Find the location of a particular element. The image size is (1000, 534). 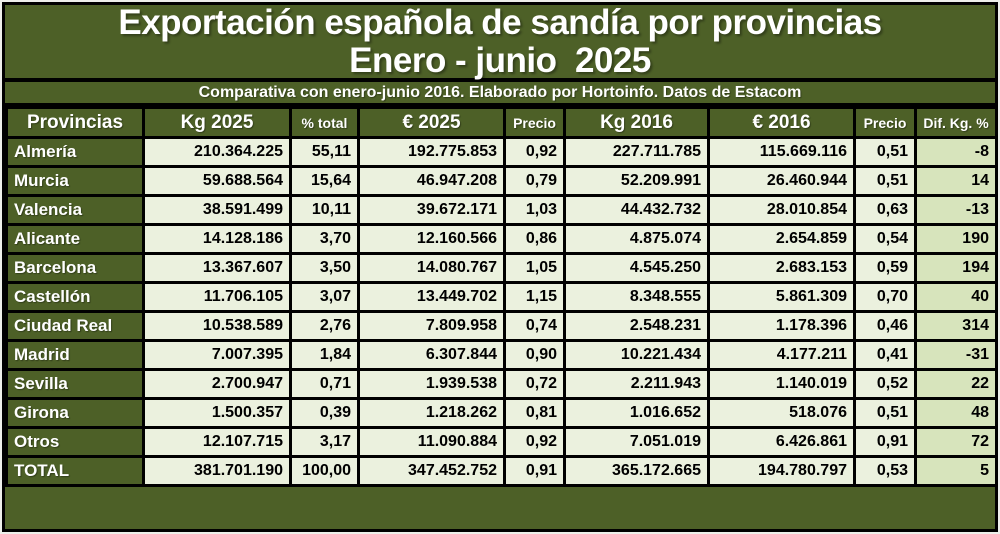

value-cell: 210.364.225 is located at coordinates (217, 152).